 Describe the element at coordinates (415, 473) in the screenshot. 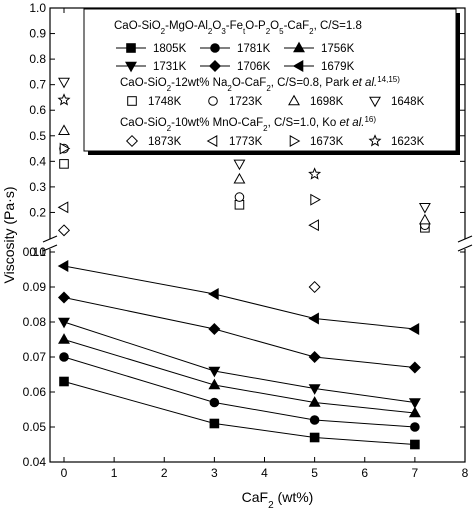

I see `x-tick-label: 7` at that location.